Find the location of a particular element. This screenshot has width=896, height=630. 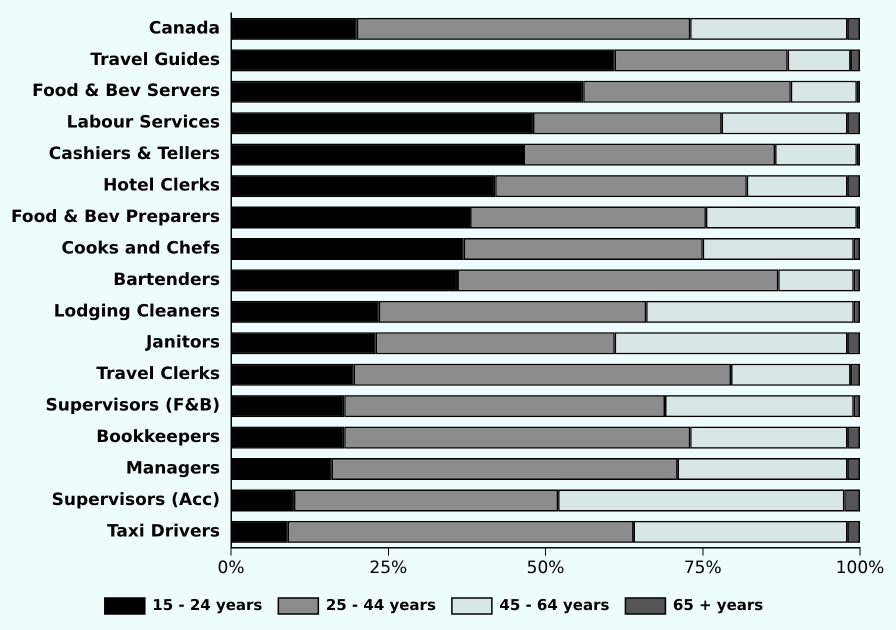

x-tick-label: 75% is located at coordinates (703, 568).